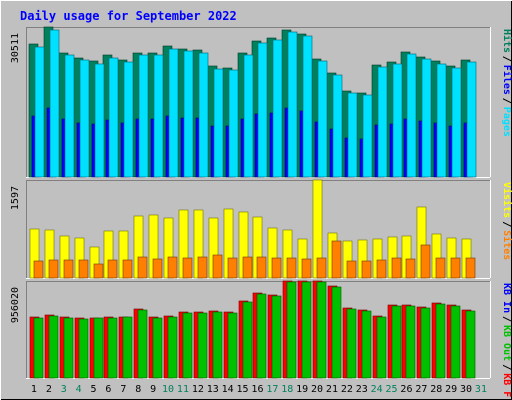 This screenshot has width=512, height=400. I want to click on x-tick-label-day-30: 30, so click(466, 389).